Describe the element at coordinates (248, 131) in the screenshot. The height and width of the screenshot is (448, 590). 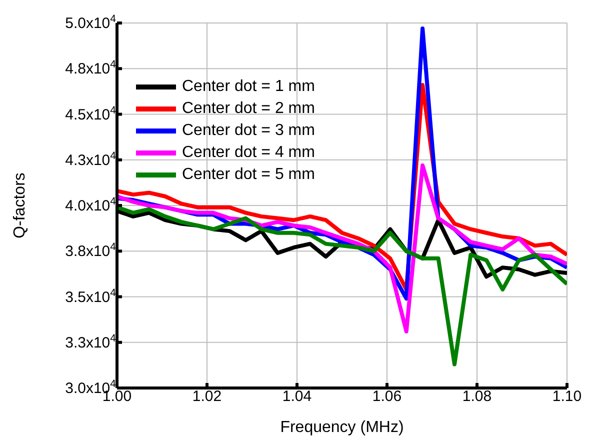
I see `legend-label: Center dot = 3 mm` at that location.